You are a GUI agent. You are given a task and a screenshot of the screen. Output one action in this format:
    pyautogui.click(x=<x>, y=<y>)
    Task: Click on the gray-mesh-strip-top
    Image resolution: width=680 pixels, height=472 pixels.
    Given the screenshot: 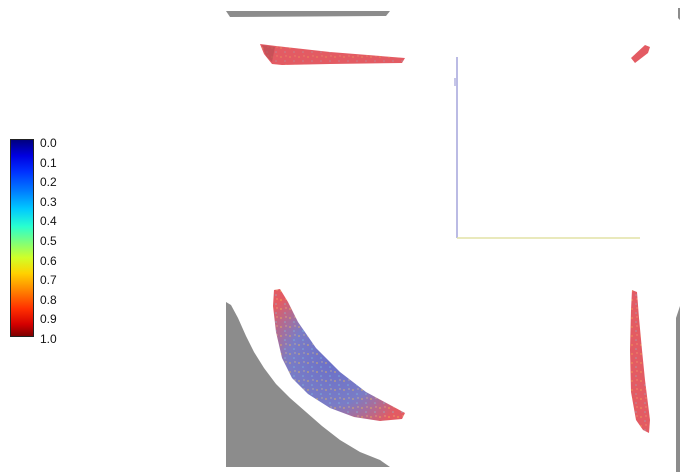 What is the action you would take?
    pyautogui.click(x=308, y=14)
    